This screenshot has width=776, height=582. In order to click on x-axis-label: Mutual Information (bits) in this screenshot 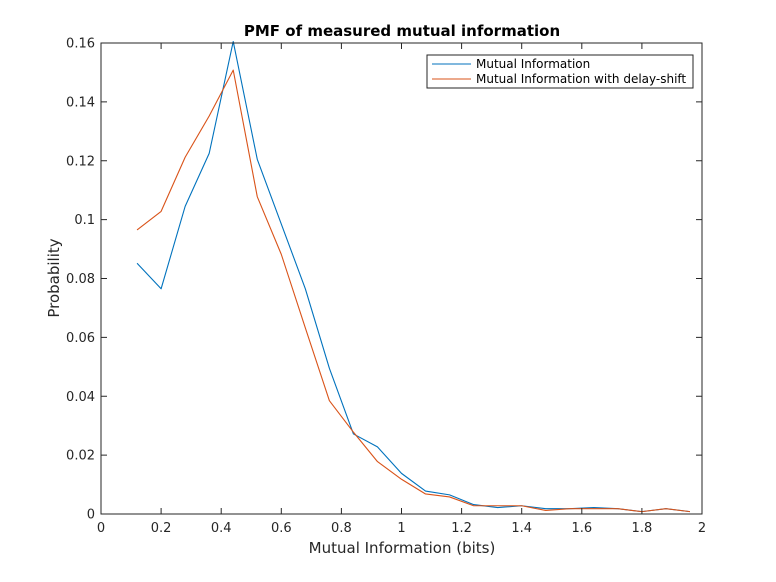, I will do `click(402, 548)`.